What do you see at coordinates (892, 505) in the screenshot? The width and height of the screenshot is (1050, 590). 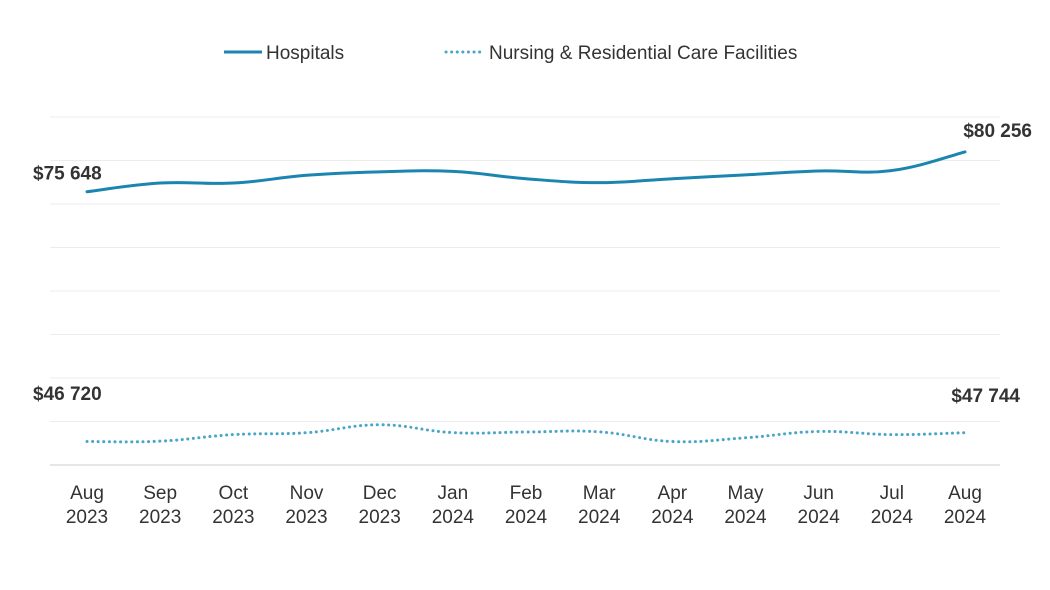 I see `x-tick-label: Jul 2024` at bounding box center [892, 505].